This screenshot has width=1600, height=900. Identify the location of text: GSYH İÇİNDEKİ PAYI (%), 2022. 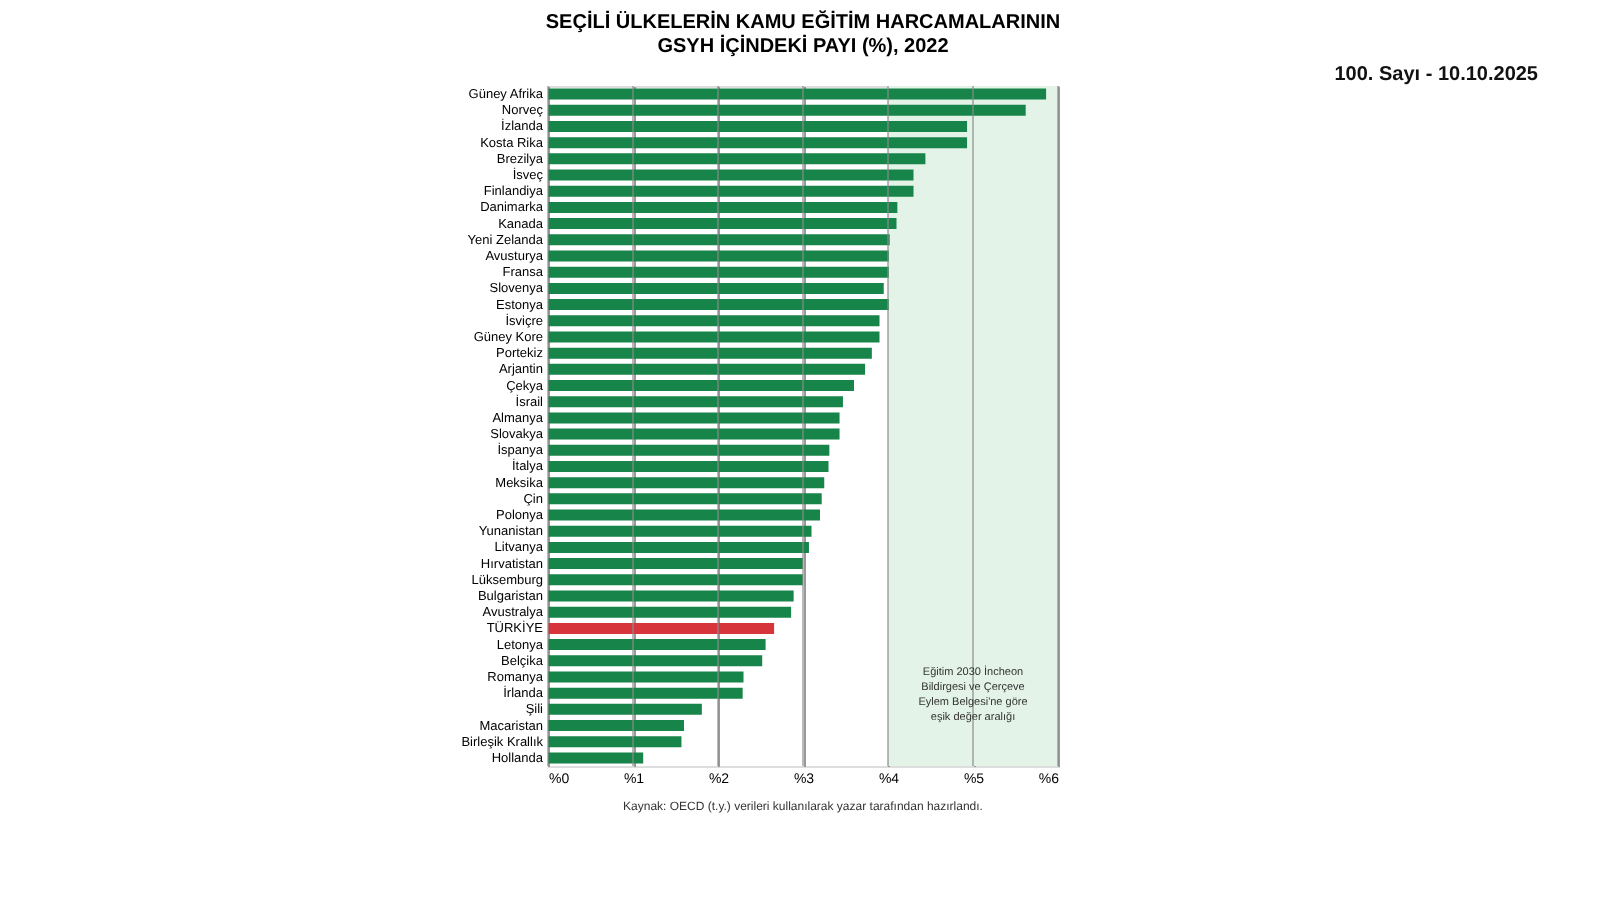
(803, 47).